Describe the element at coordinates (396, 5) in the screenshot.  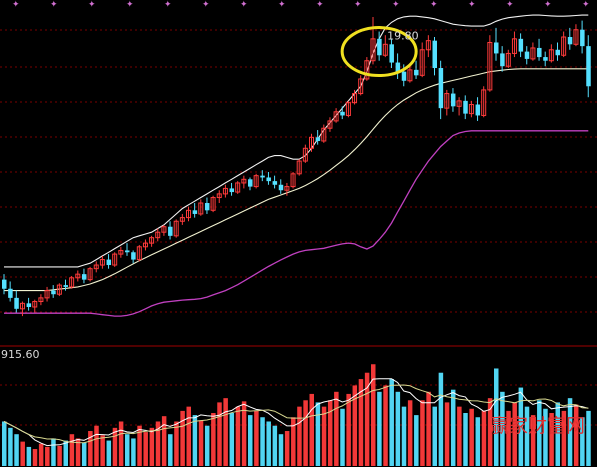
I see `top-marker-10: ✦` at that location.